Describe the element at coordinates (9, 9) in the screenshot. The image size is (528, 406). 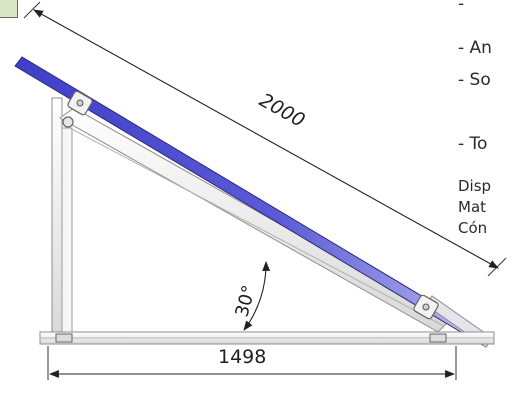
I see `corner-marker` at that location.